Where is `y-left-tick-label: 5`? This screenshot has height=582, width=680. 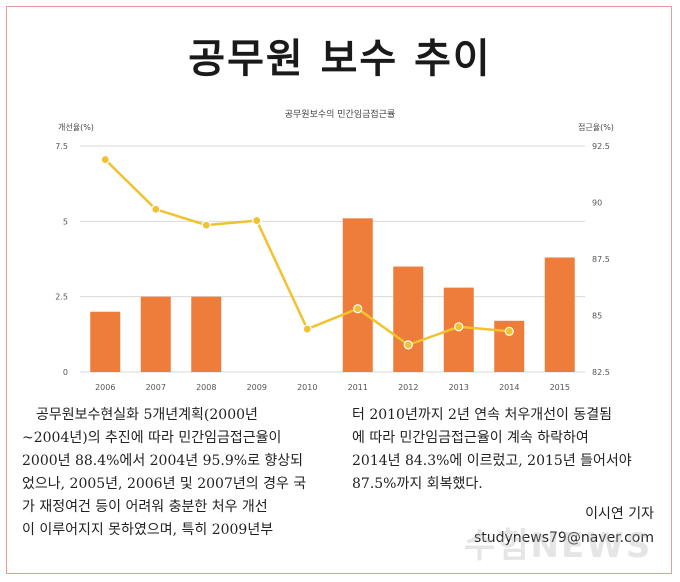 y-left-tick-label: 5 is located at coordinates (65, 221).